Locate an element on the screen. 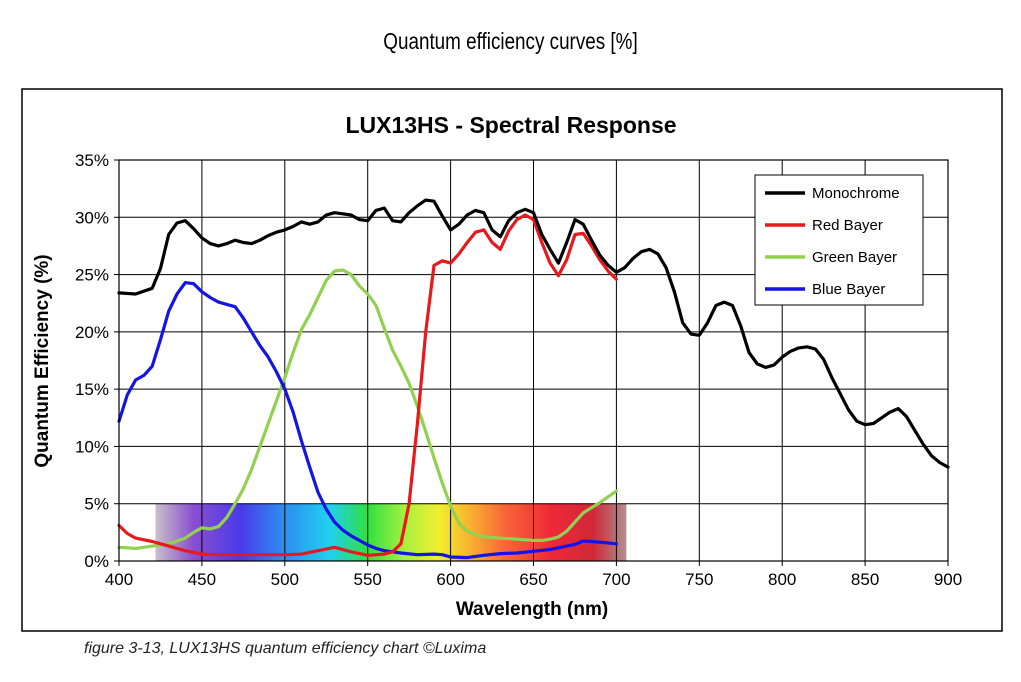 This screenshot has height=682, width=1021. x-tick-label: 500 is located at coordinates (285, 579).